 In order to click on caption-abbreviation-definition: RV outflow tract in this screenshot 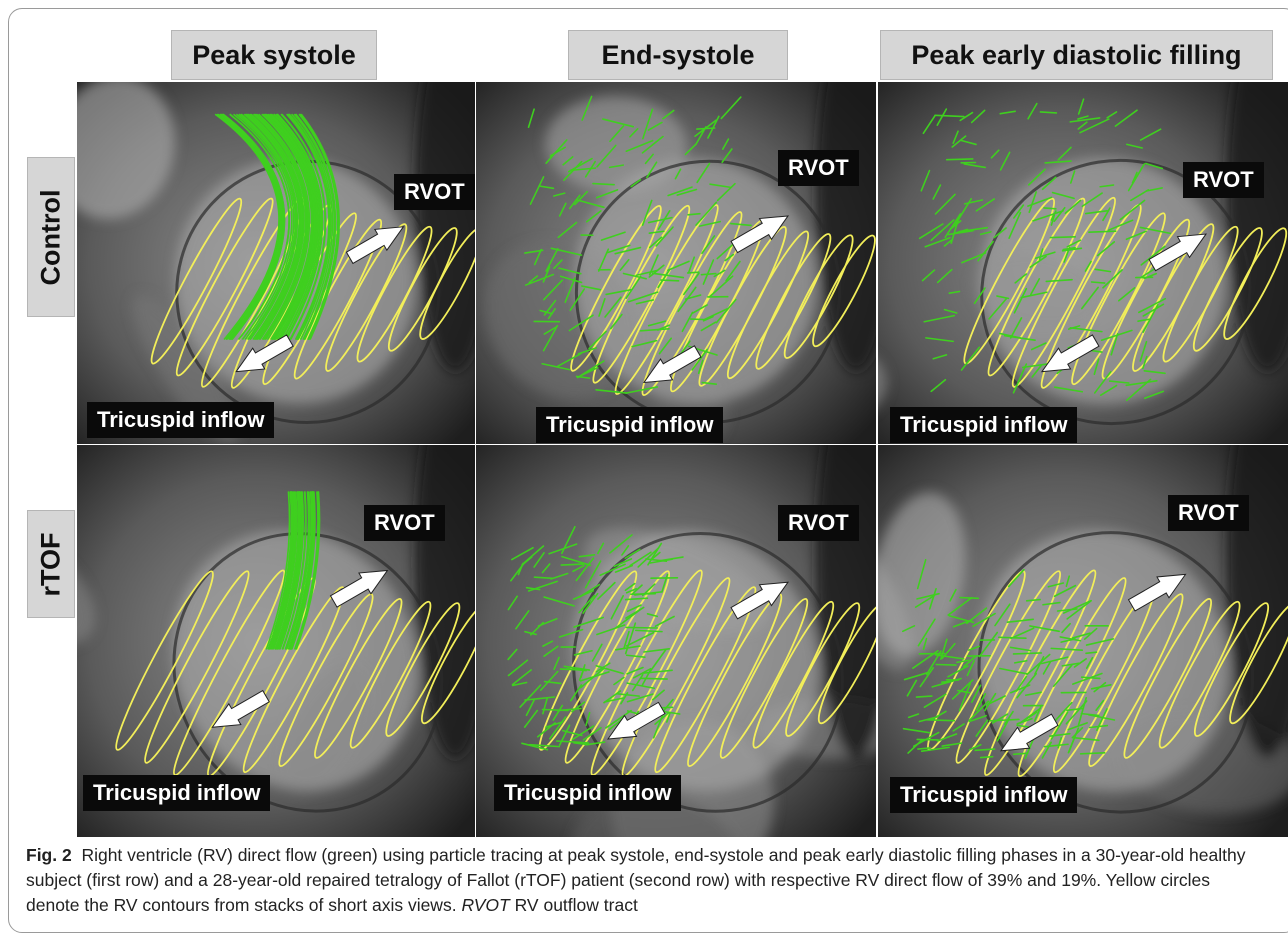, I will do `click(576, 905)`.